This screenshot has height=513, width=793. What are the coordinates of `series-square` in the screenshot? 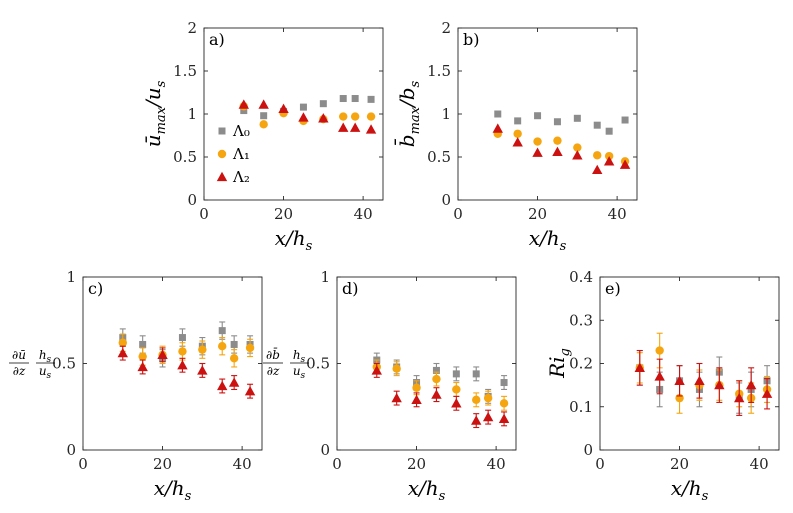 It's located at (561, 122).